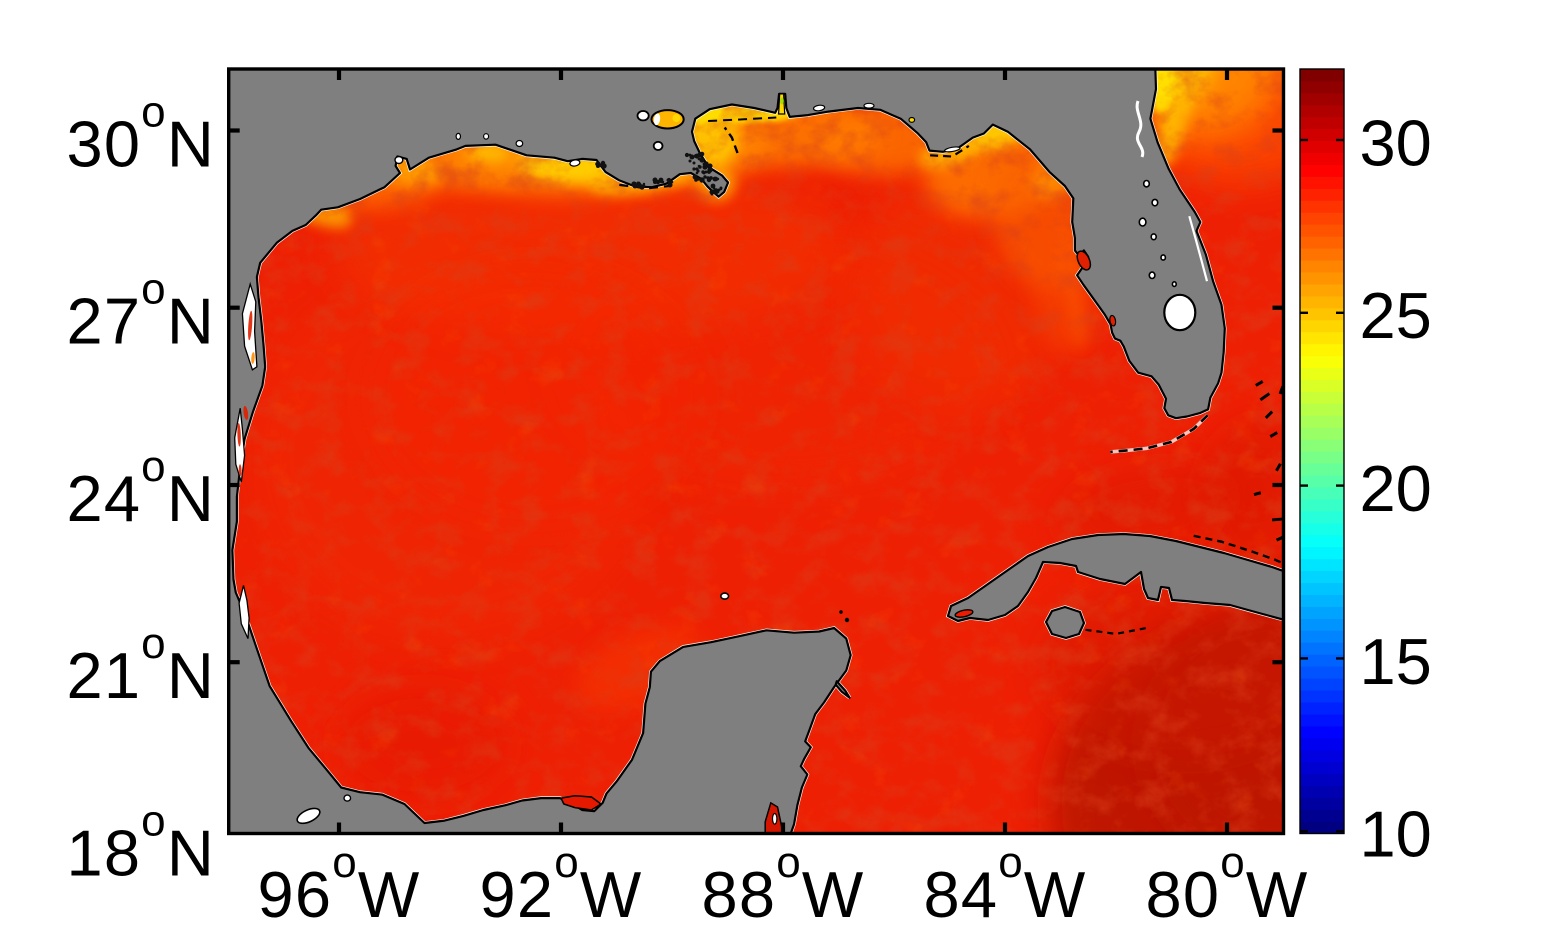  What do you see at coordinates (1396, 315) in the screenshot?
I see `svg-text: 25` at bounding box center [1396, 315].